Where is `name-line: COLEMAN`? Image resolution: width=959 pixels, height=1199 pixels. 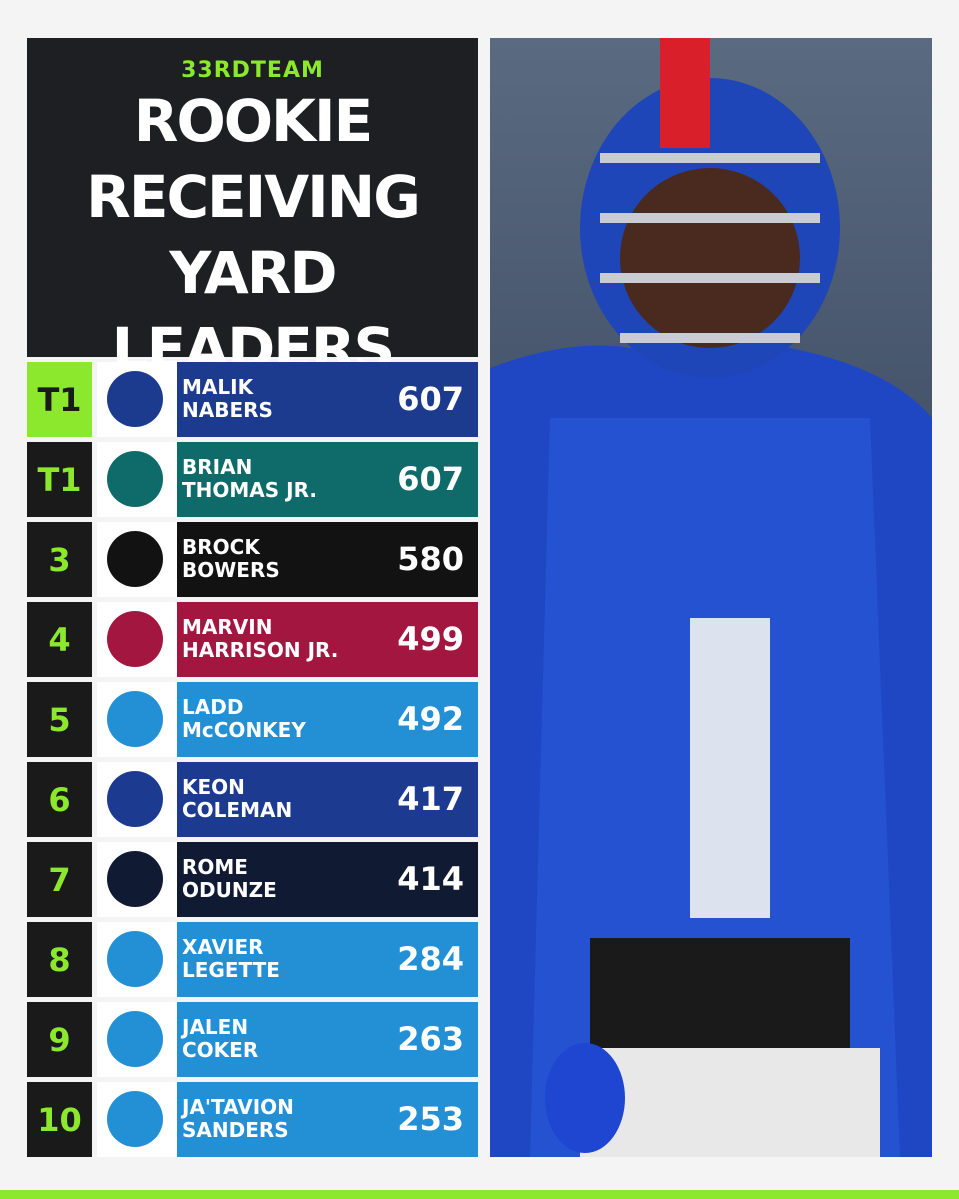
name-line: COLEMAN is located at coordinates (237, 810).